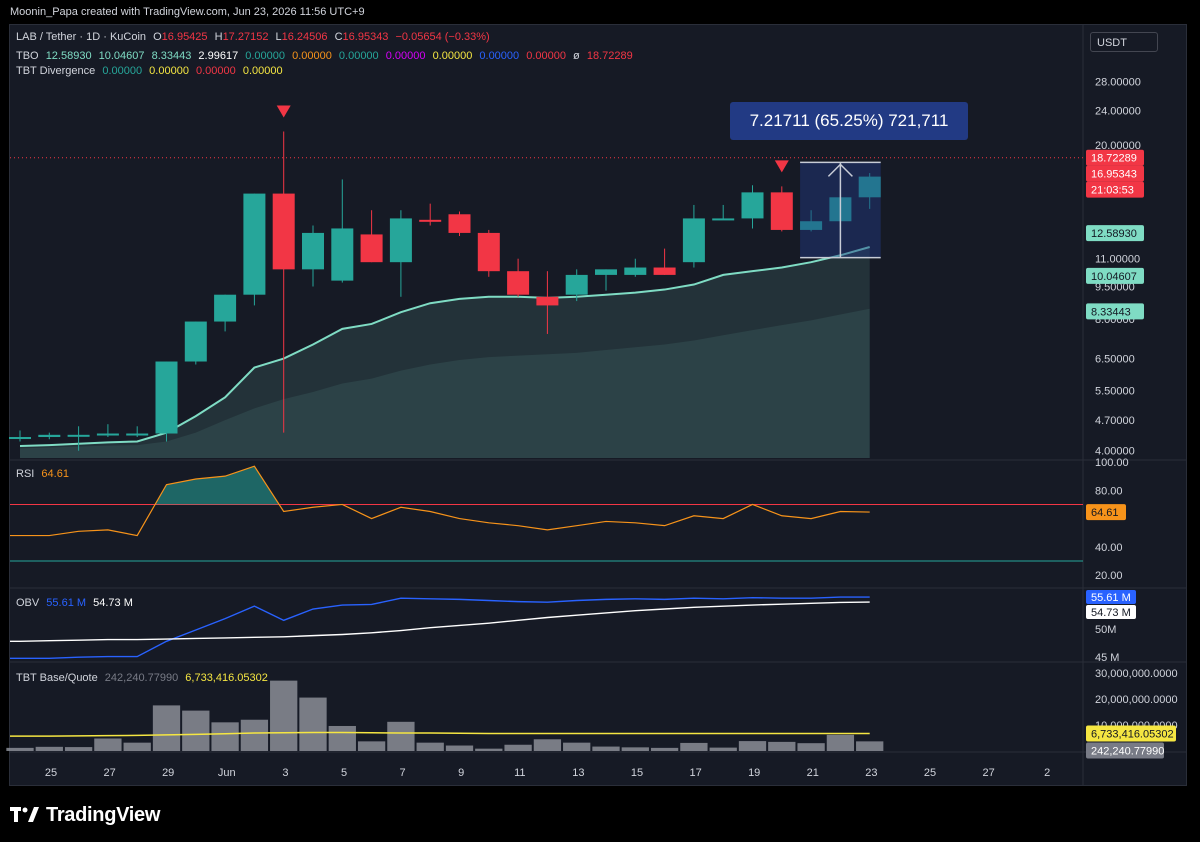  What do you see at coordinates (74, 603) in the screenshot?
I see `obv-legend: OBV 55.61 M 54.73 M` at bounding box center [74, 603].